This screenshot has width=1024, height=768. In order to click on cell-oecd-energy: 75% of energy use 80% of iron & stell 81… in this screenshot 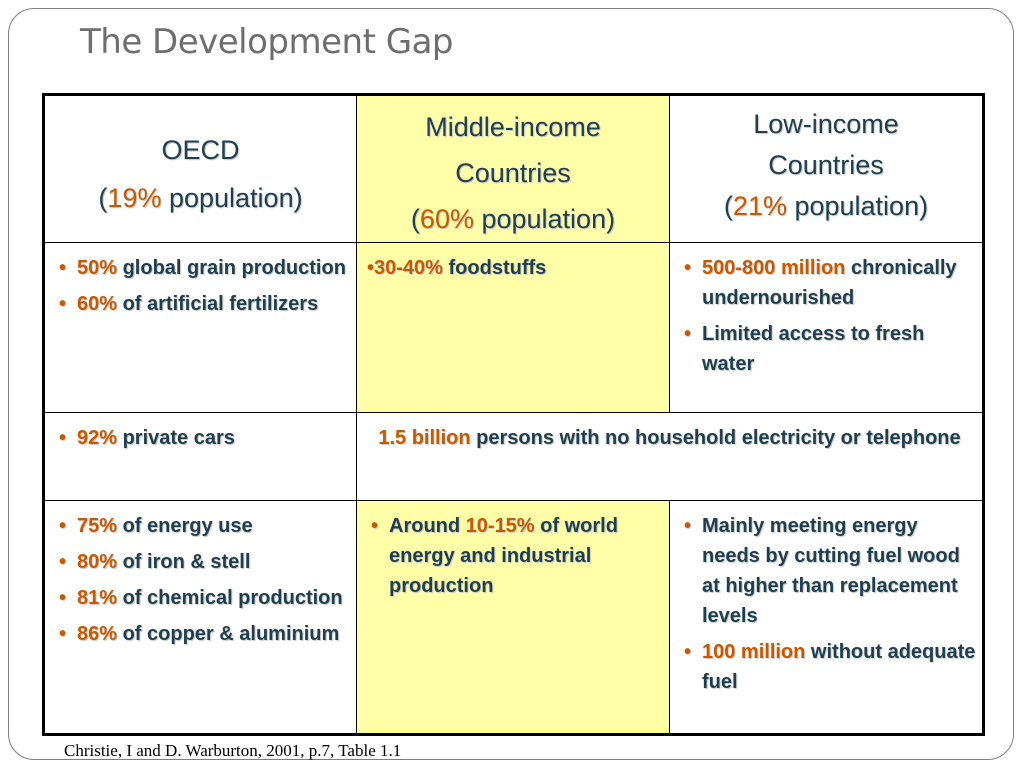, I will do `click(200, 617)`.